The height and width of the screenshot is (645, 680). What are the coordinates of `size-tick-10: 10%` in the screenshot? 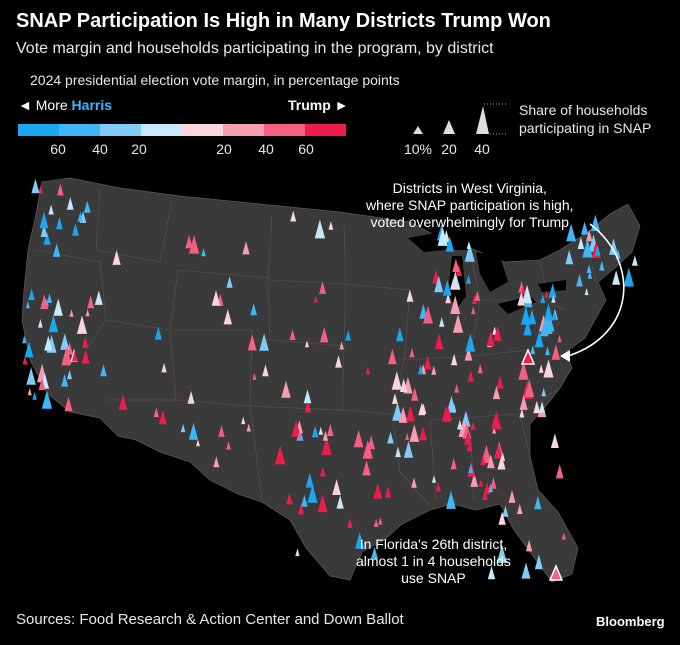 It's located at (418, 149).